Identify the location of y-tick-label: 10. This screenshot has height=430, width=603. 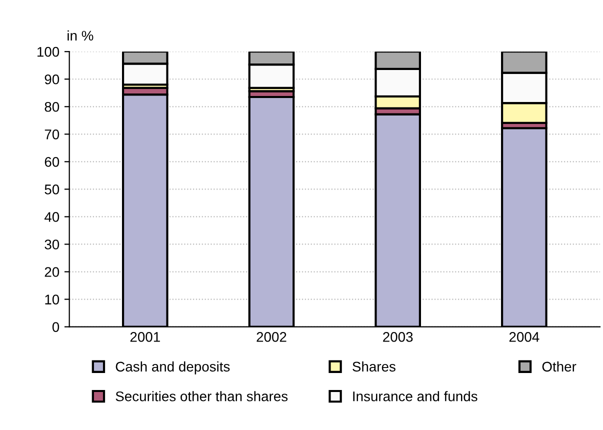
(52, 299).